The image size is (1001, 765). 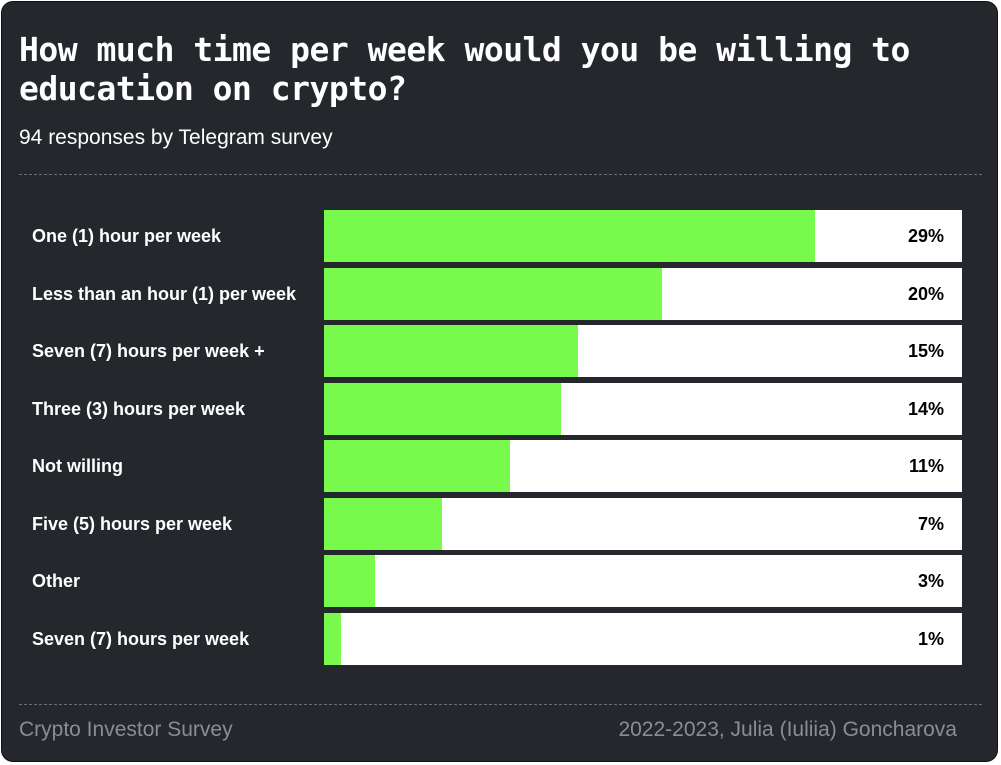 I want to click on bar-value-label: 20%, so click(x=925, y=294).